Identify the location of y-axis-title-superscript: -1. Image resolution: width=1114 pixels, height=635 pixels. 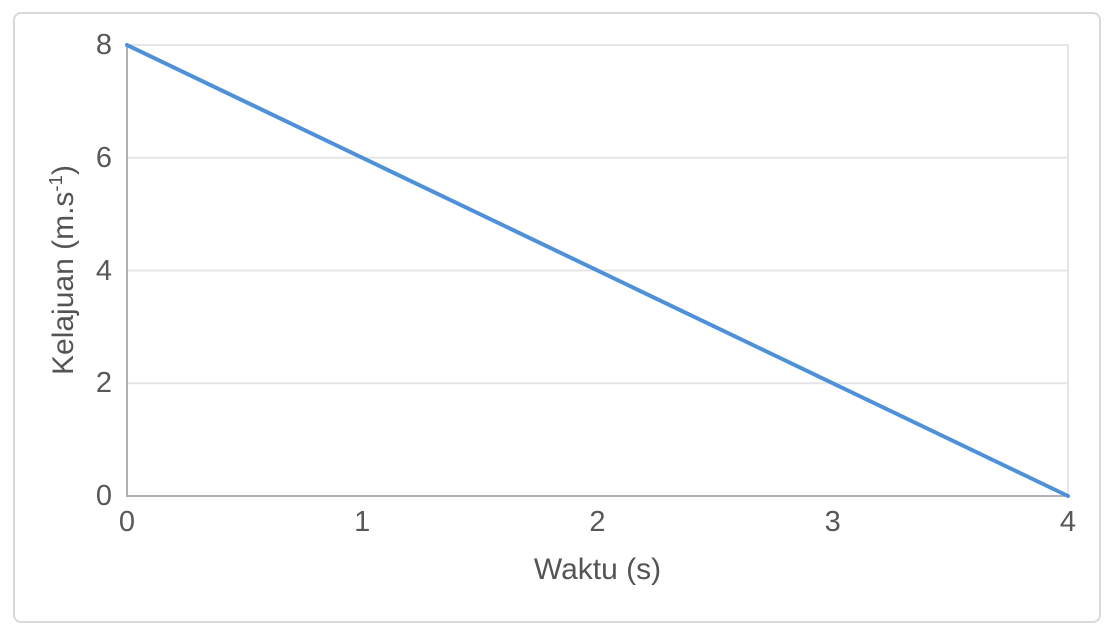
(55, 183).